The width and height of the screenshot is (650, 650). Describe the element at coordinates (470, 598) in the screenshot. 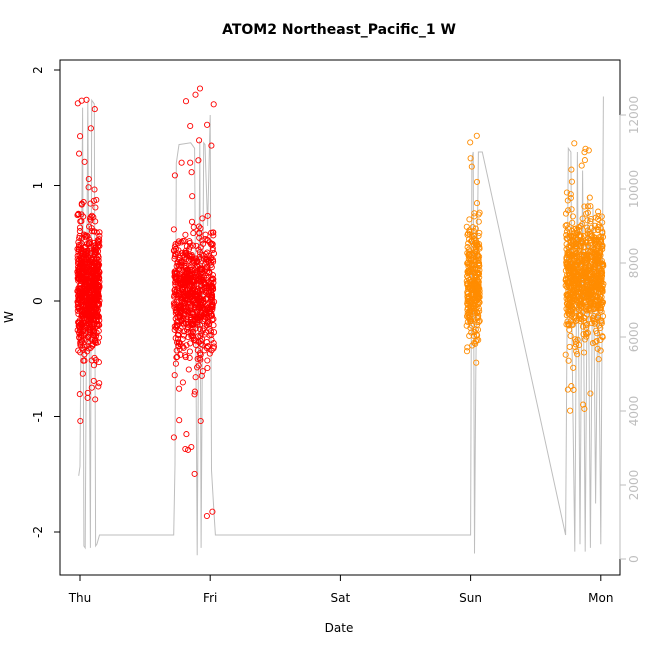

I see `x-tick-label: Sun` at that location.